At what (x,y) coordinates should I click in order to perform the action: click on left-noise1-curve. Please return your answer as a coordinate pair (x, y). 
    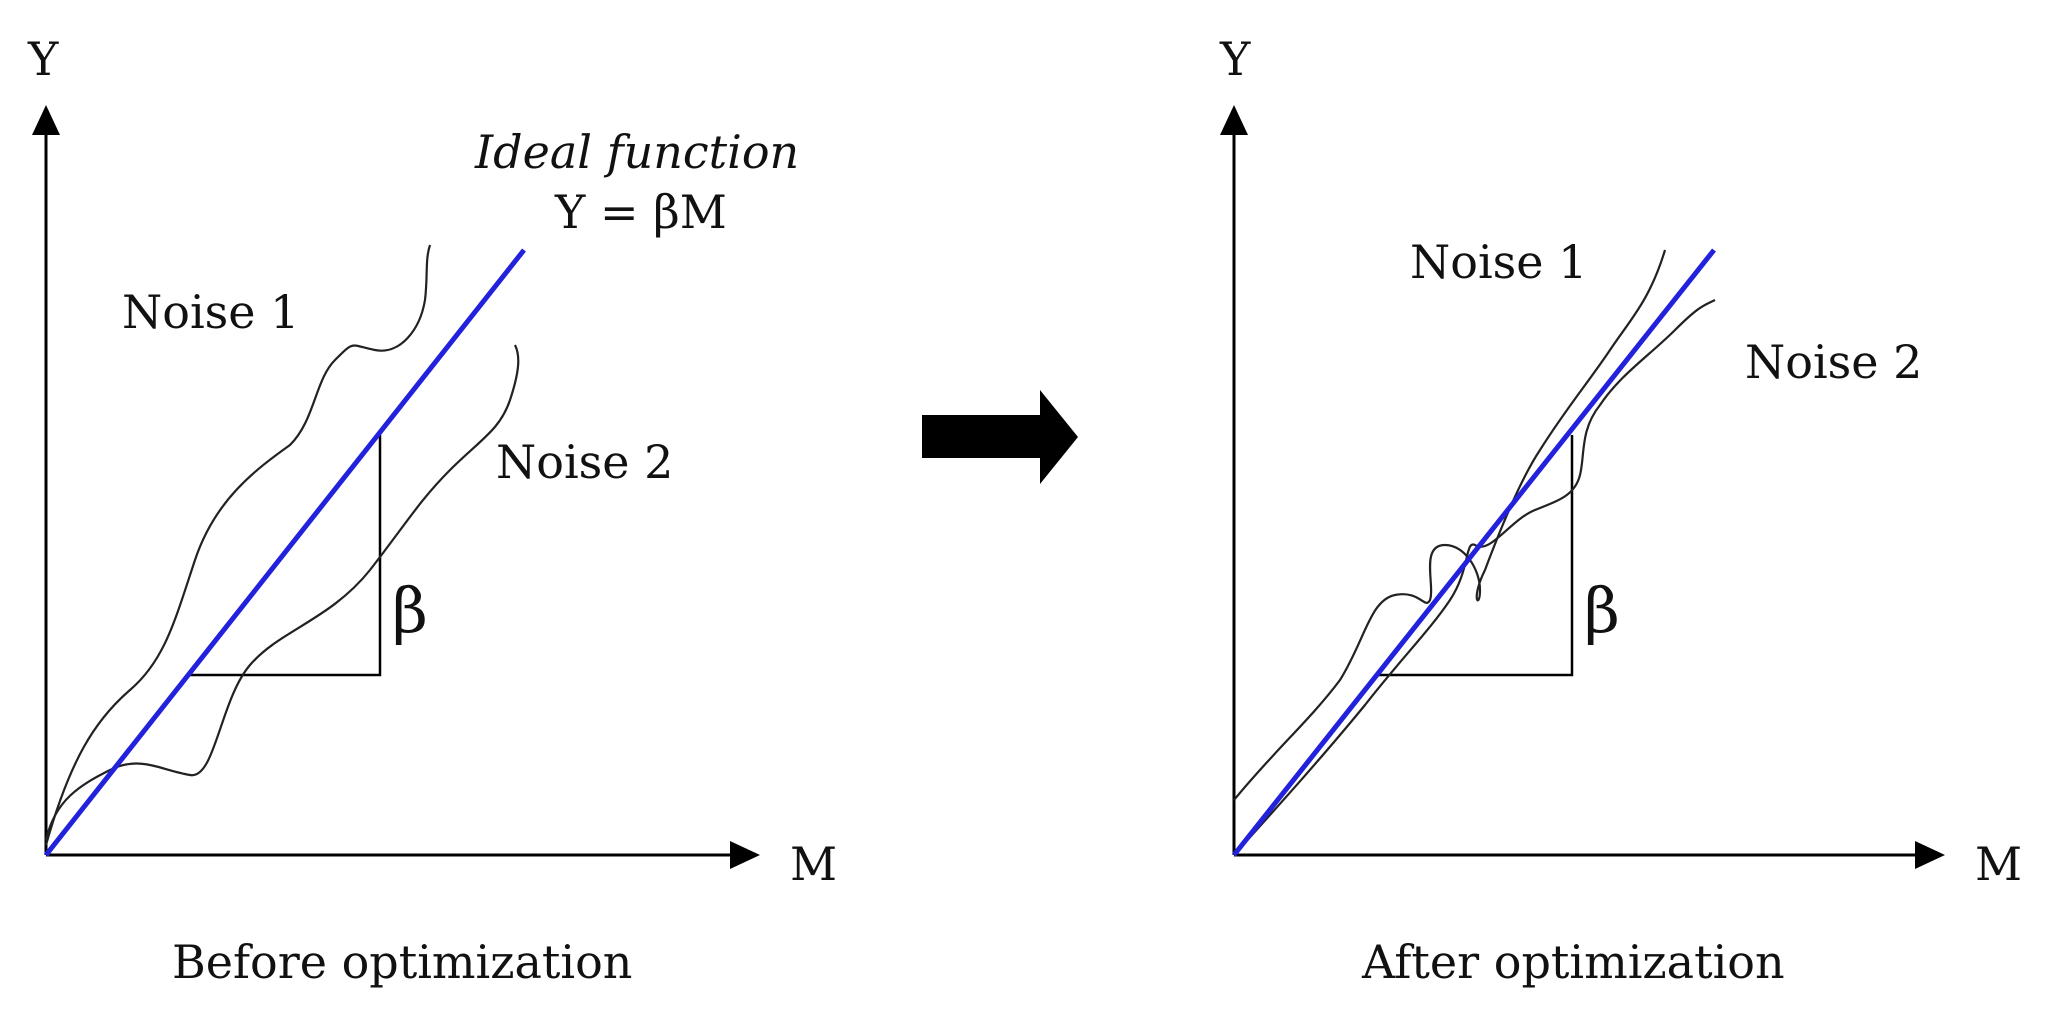
    Looking at the image, I should click on (238, 545).